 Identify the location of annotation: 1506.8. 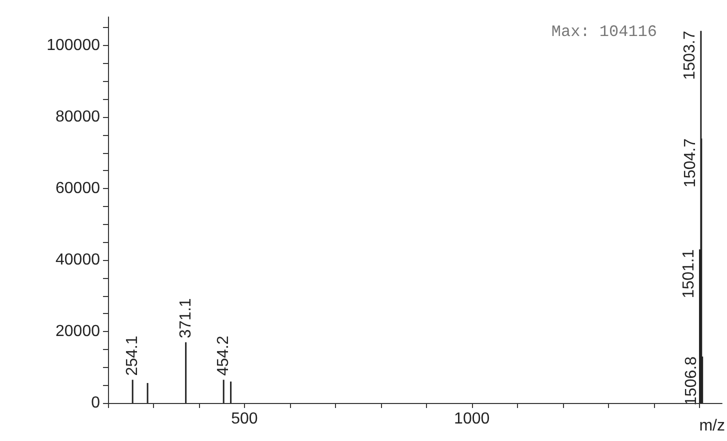
(691, 381).